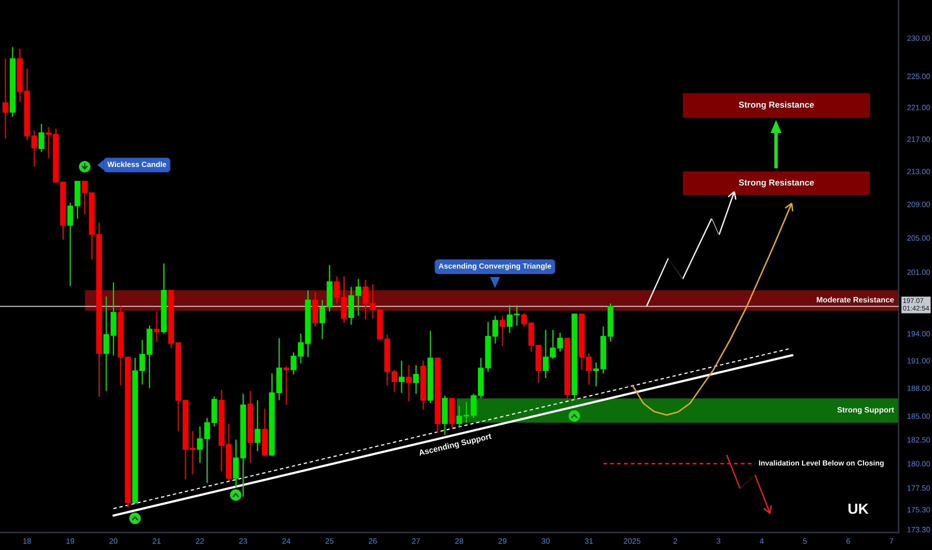 Image resolution: width=932 pixels, height=550 pixels. I want to click on text: Ascending Support, so click(455, 445).